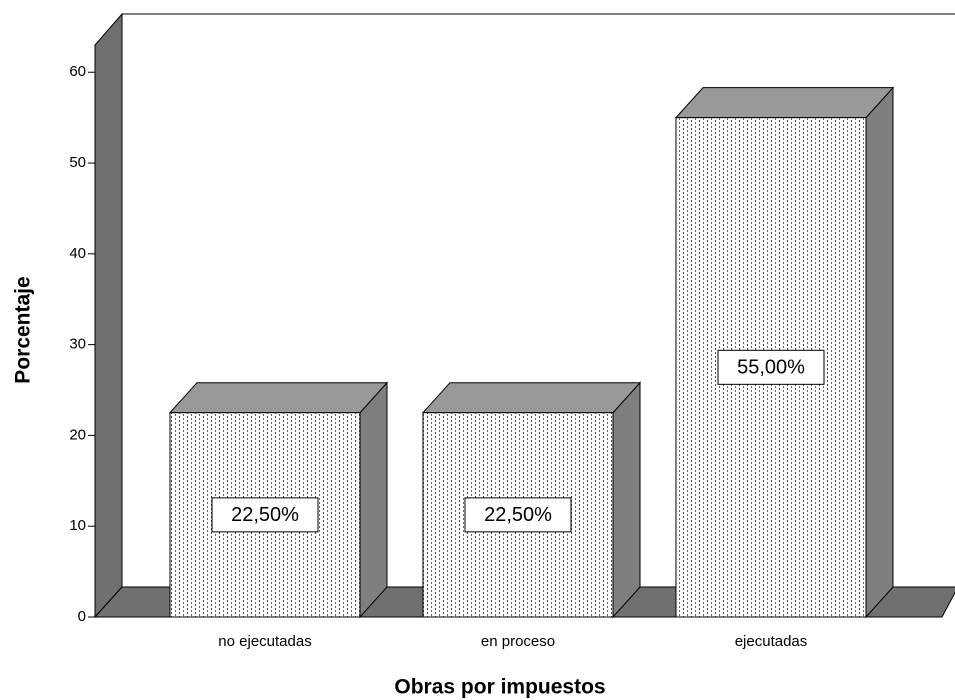 This screenshot has height=700, width=955. Describe the element at coordinates (77, 525) in the screenshot. I see `y-tick-label: 10` at that location.